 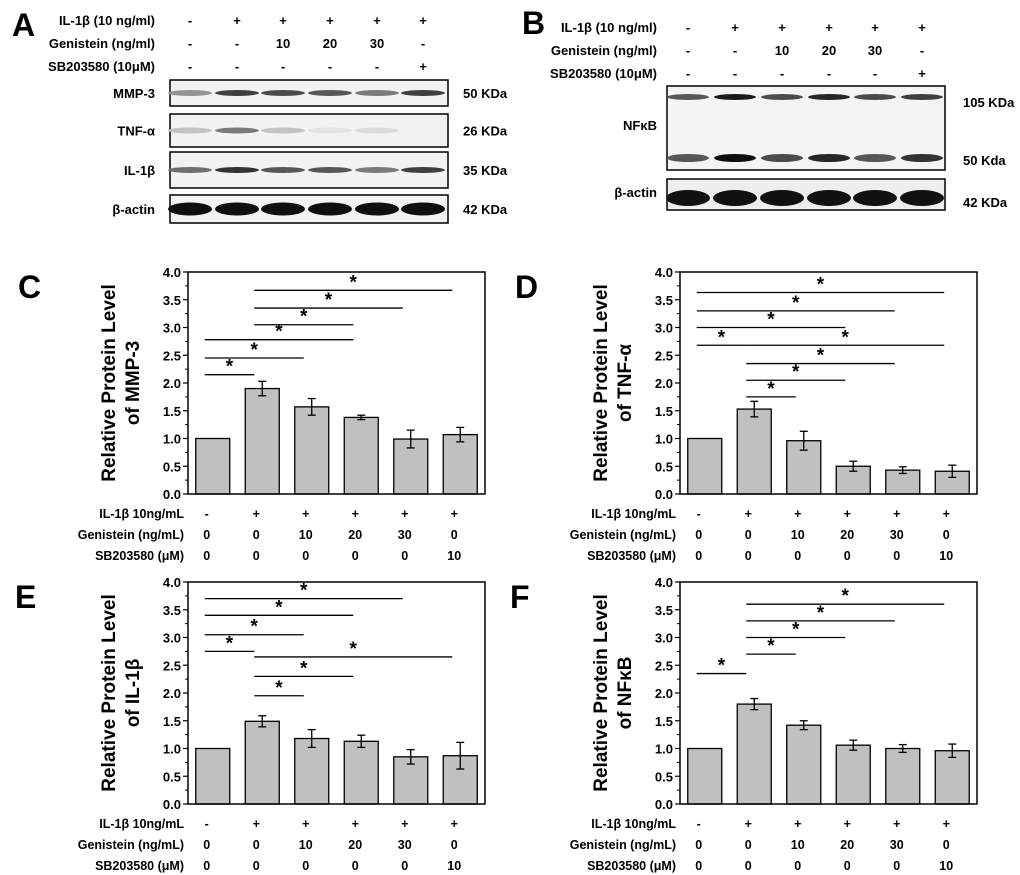 I want to click on blot-row-label: NFκB, so click(x=640, y=125).